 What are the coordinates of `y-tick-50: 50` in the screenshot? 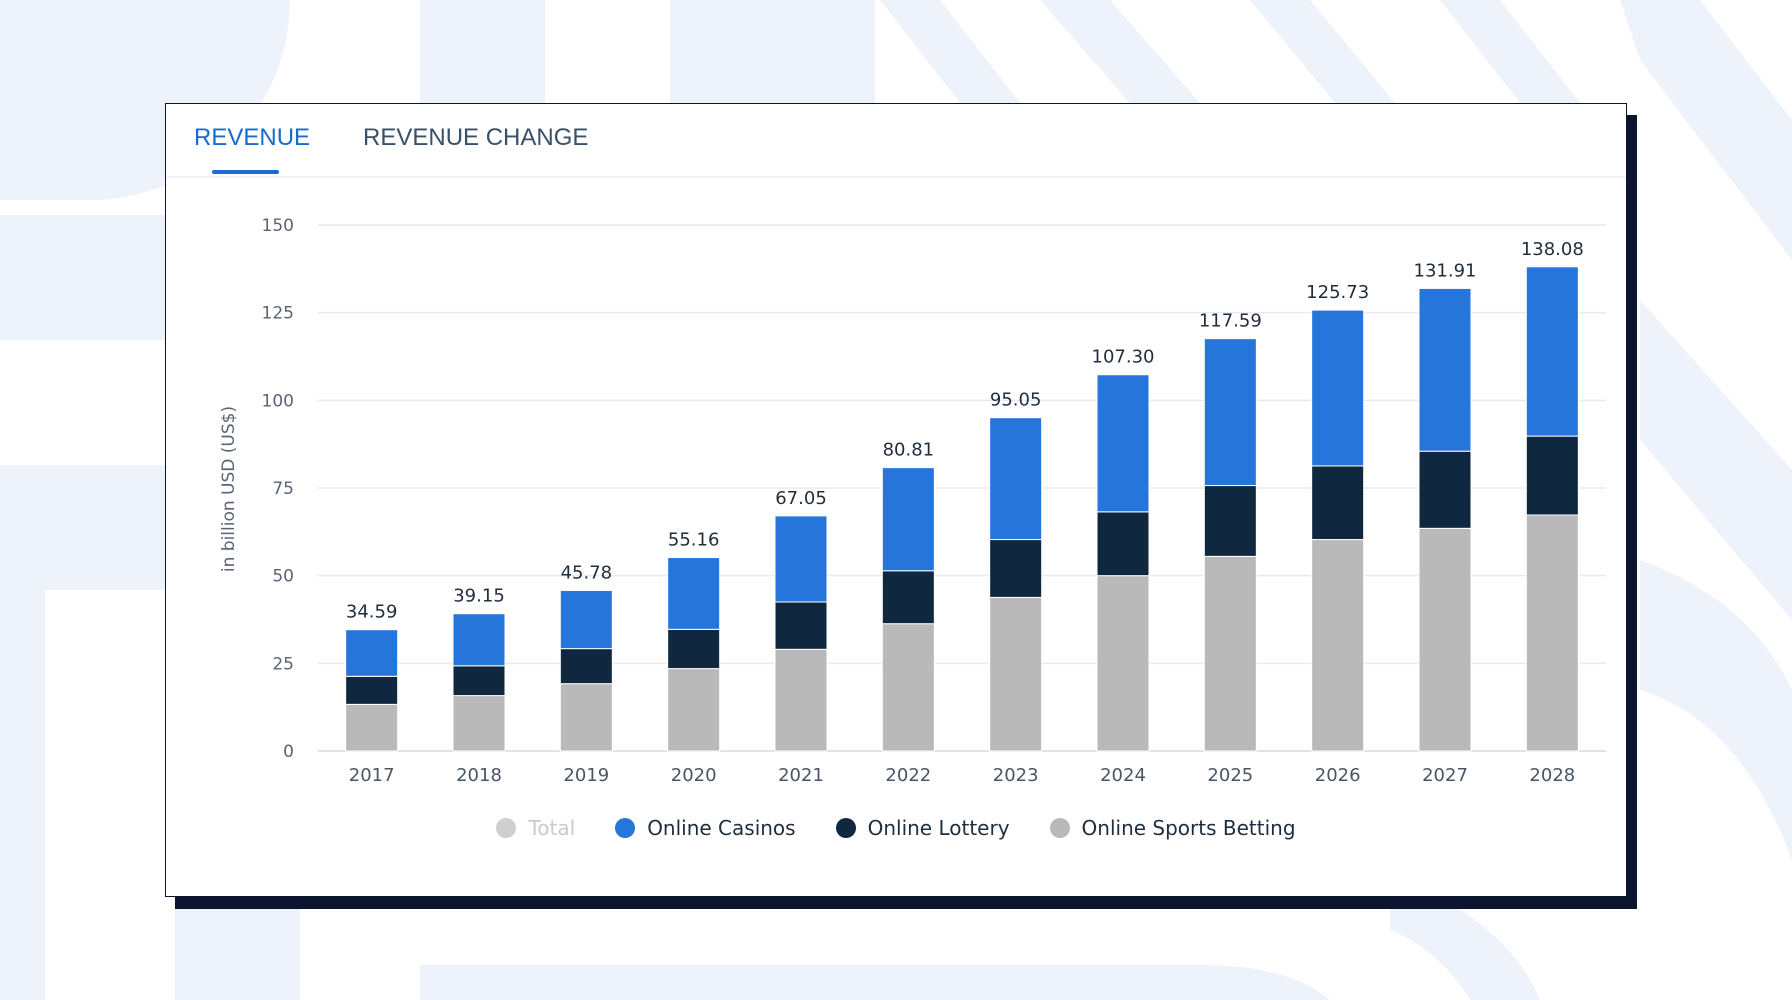 It's located at (283, 577).